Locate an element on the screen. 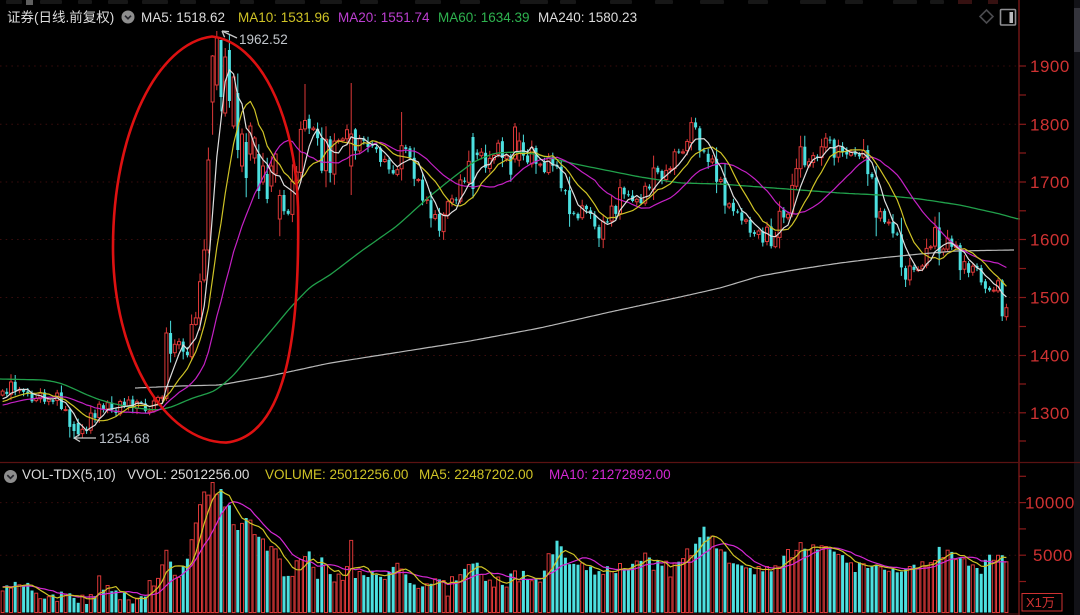 Image resolution: width=1080 pixels, height=615 pixels. svg-text: MA10: 1531.96 is located at coordinates (284, 17).